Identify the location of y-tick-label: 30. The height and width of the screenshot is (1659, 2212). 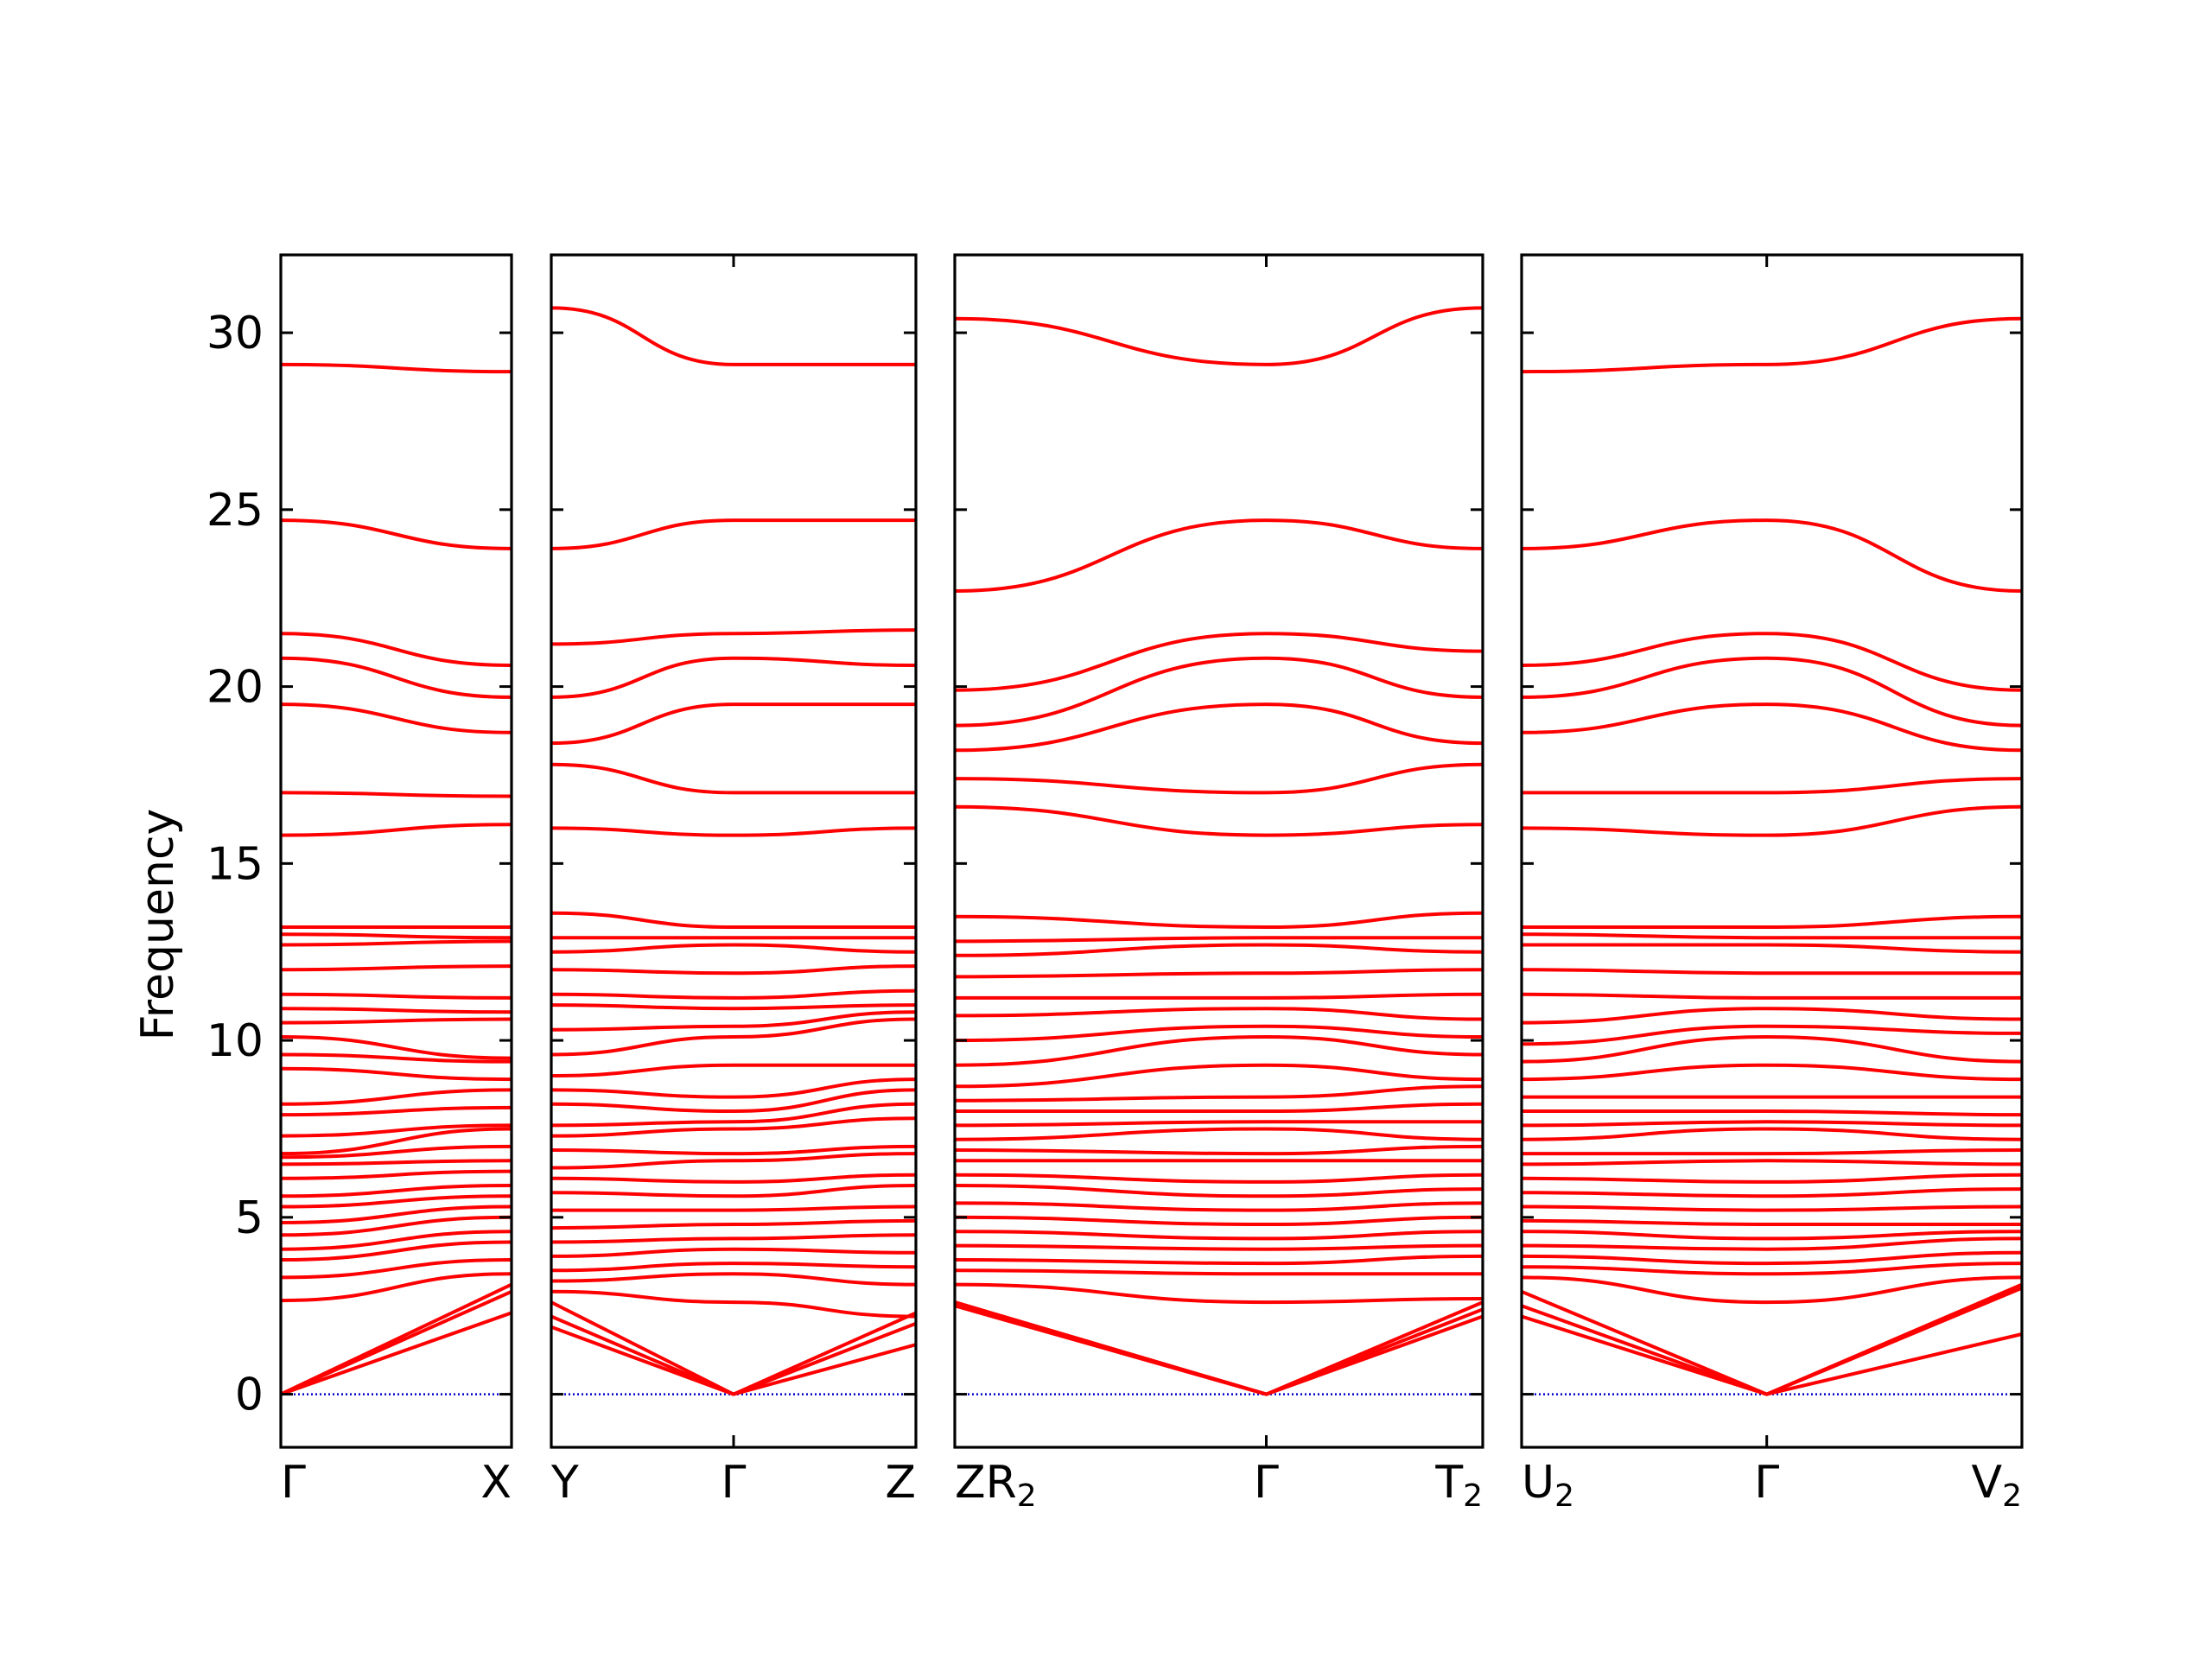
(235, 333).